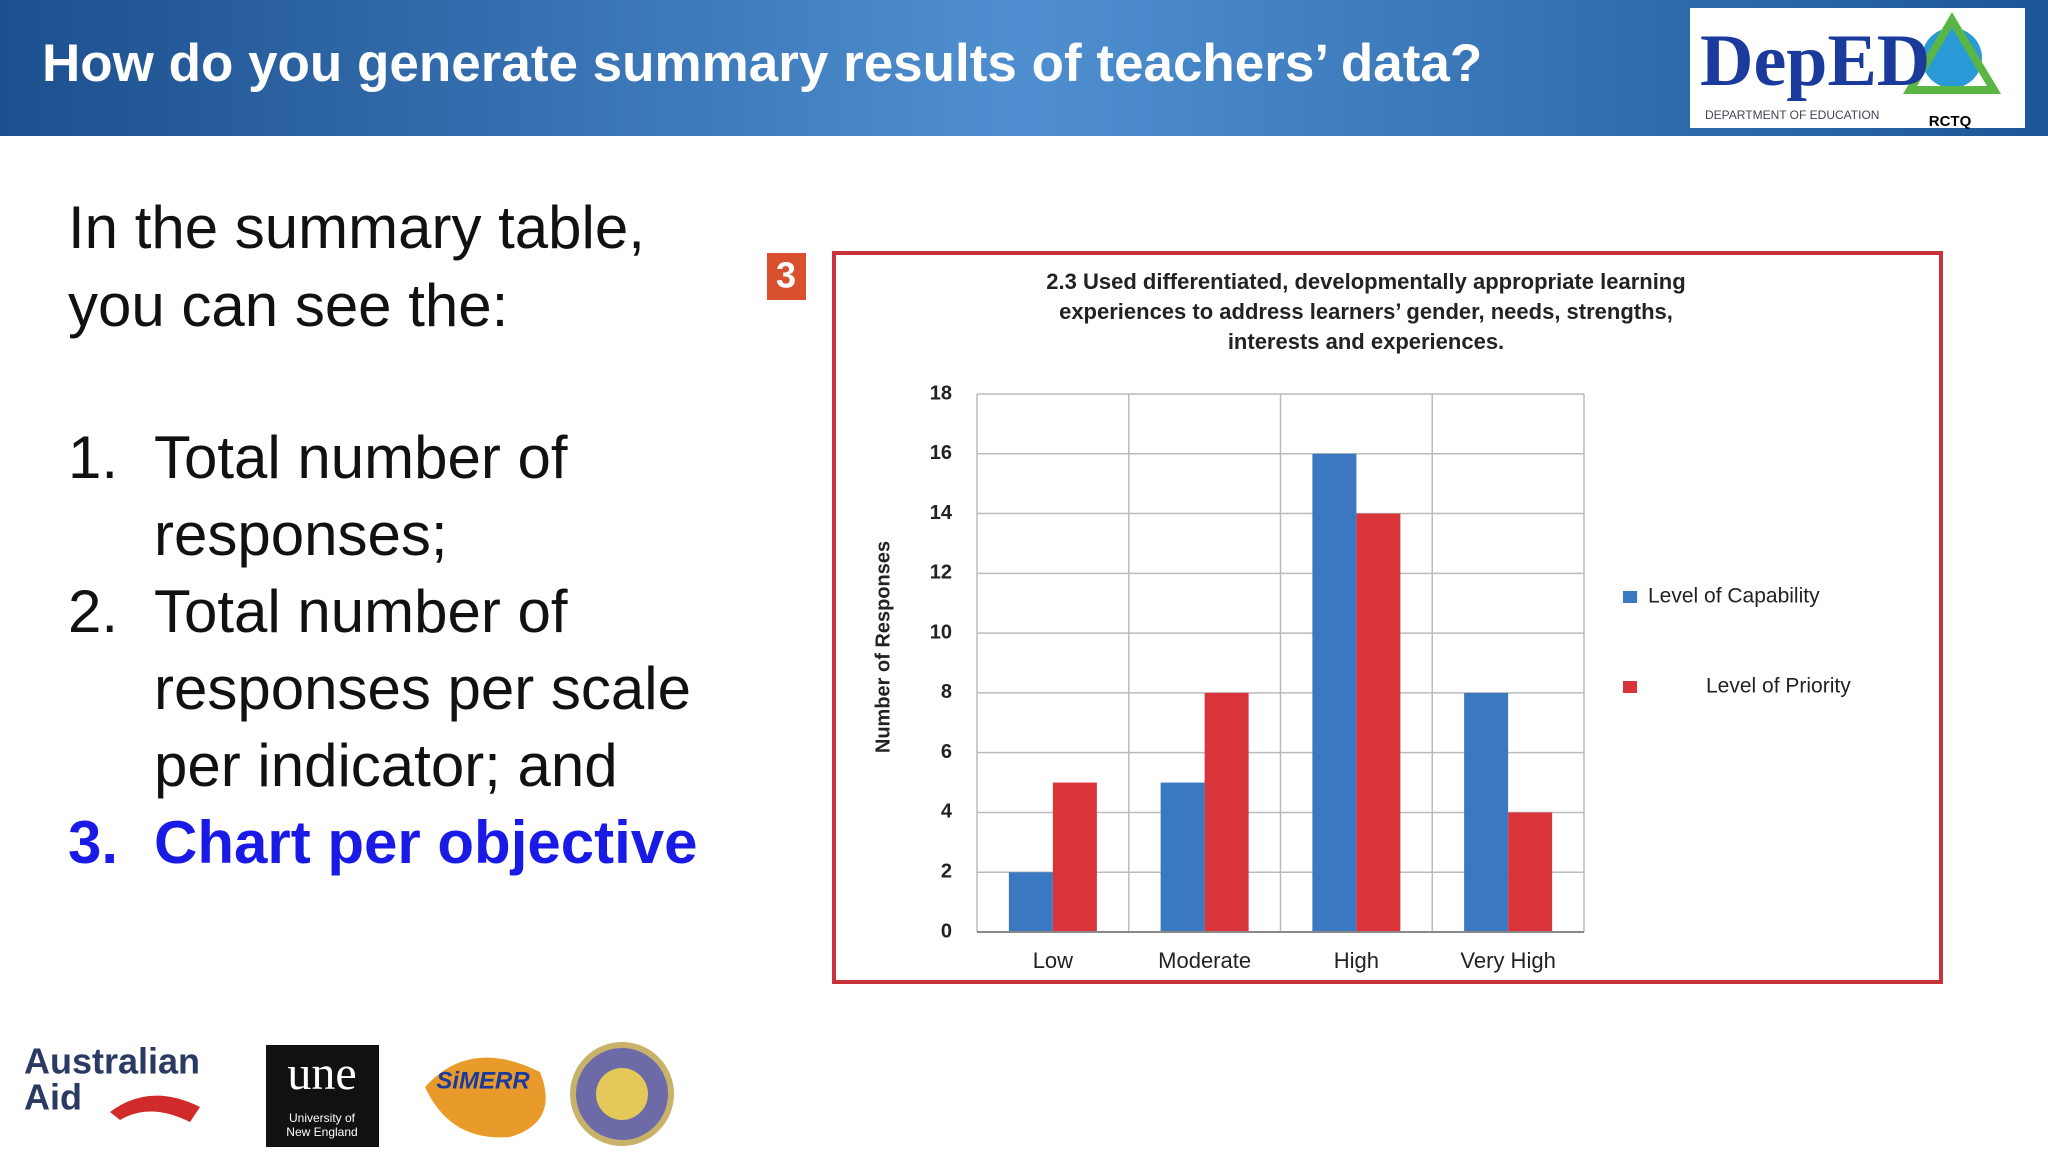 This screenshot has width=2048, height=1152. I want to click on y-tick-label: 14, so click(941, 513).